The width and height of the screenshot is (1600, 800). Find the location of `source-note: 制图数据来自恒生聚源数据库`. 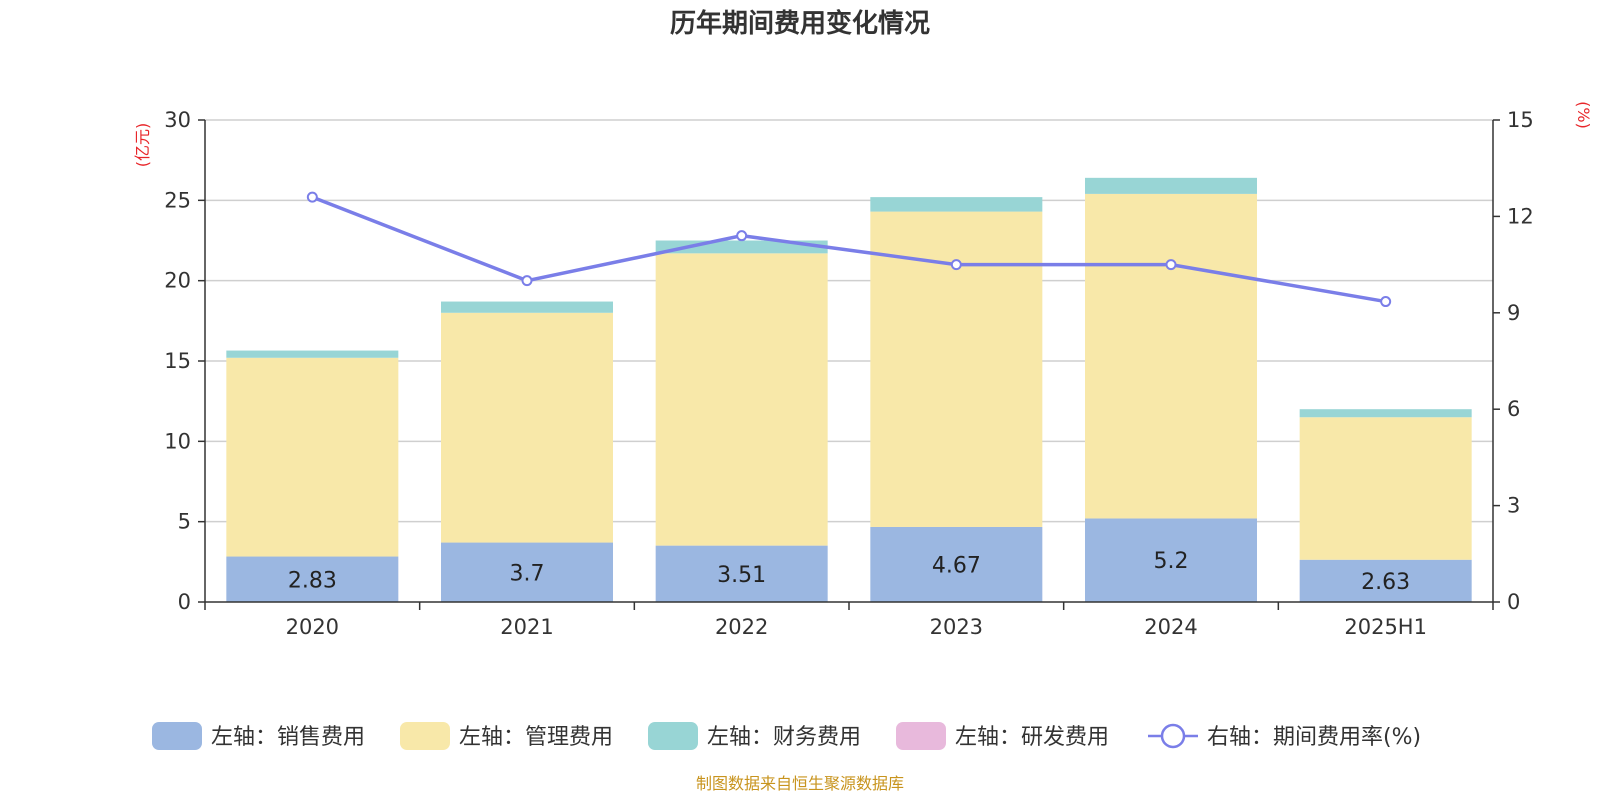

source-note: 制图数据来自恒生聚源数据库 is located at coordinates (800, 783).